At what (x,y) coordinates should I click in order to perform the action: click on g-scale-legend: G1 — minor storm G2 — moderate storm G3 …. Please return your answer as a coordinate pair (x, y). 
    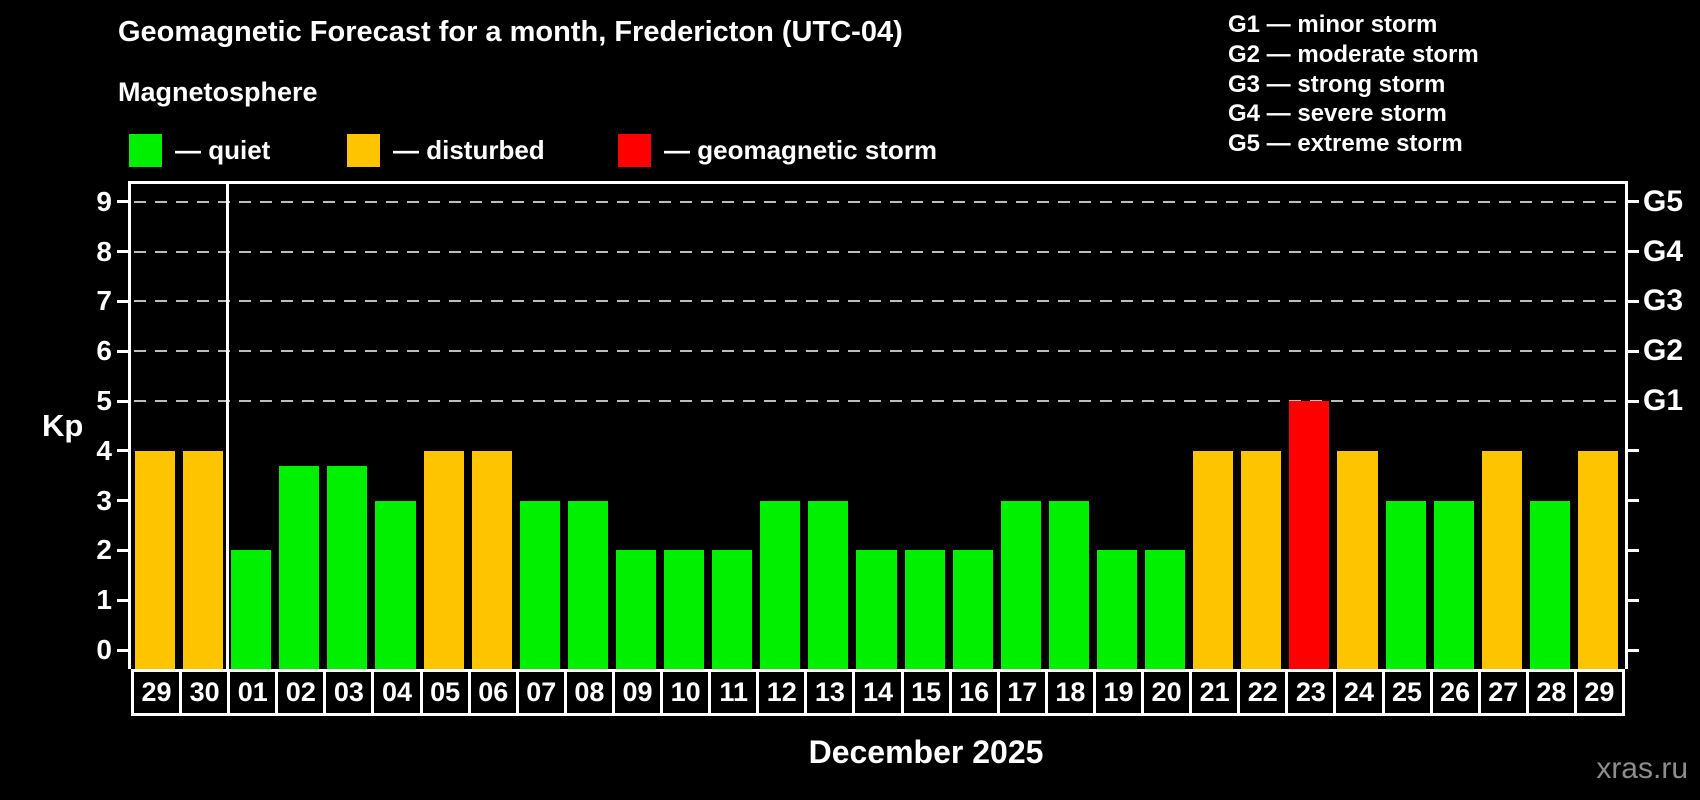
    Looking at the image, I should click on (1353, 84).